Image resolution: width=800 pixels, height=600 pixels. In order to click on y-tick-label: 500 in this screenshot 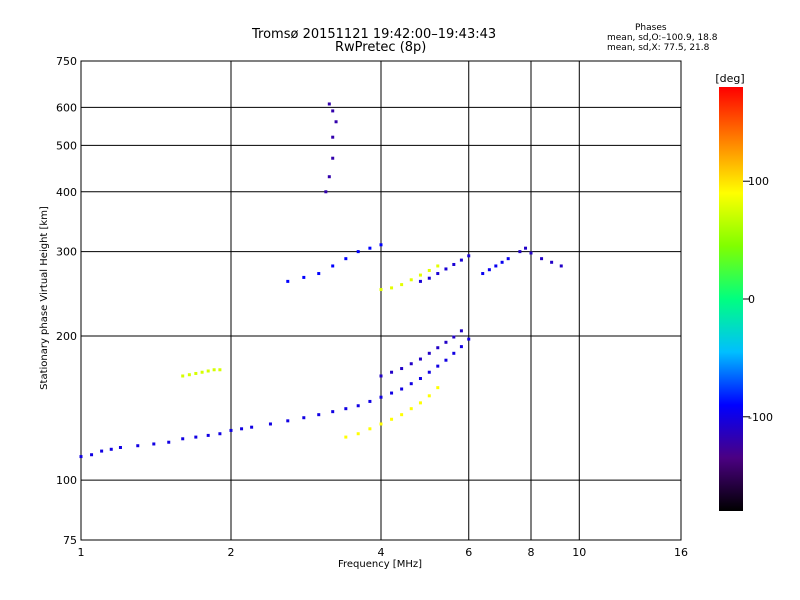, I will do `click(66, 145)`.